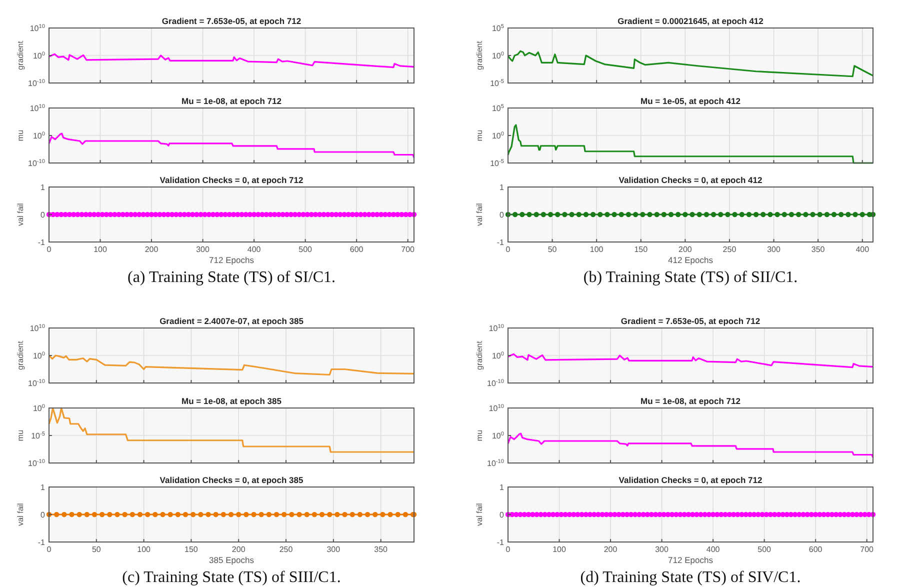 The width and height of the screenshot is (919, 587). What do you see at coordinates (690, 277) in the screenshot?
I see `text: (b) Training State (TS) of SII/C1.` at bounding box center [690, 277].